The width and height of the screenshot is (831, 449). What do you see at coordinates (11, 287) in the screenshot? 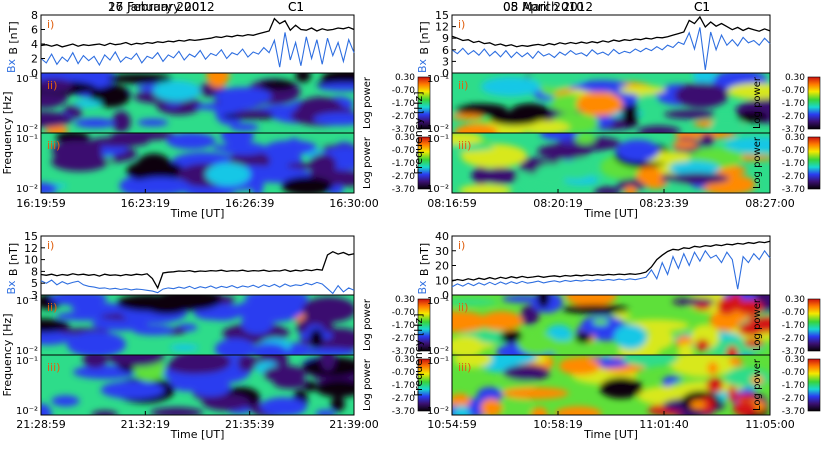
I see `legend-bx: Bx` at bounding box center [11, 287].